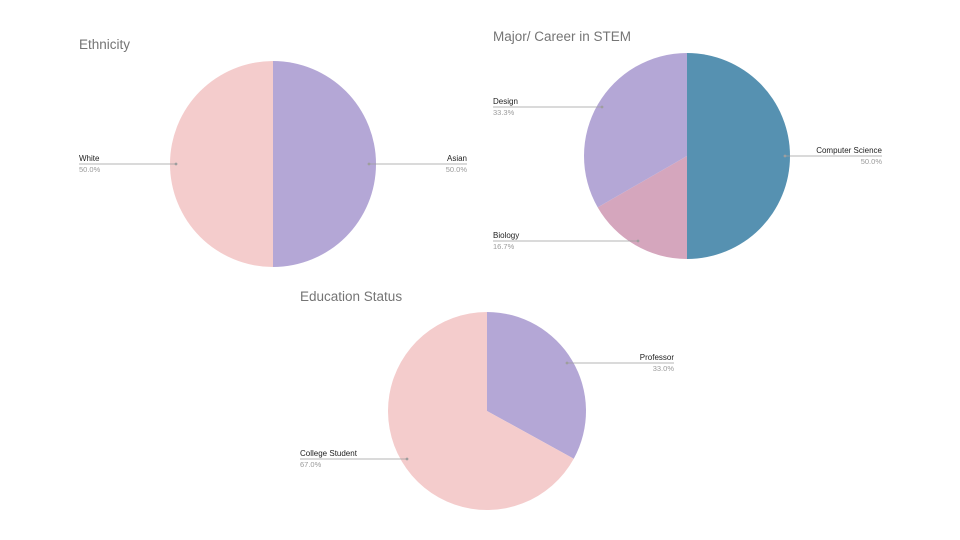 The image size is (960, 540). Describe the element at coordinates (635, 130) in the screenshot. I see `pie-slice-design` at that location.